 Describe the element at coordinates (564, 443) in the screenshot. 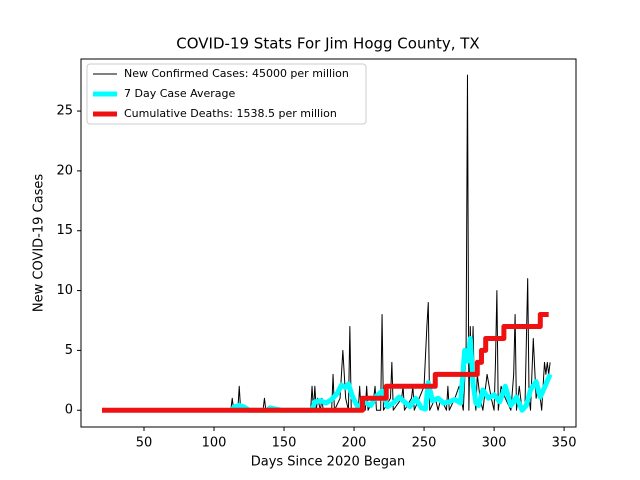

I see `x-tick-label: 350` at that location.